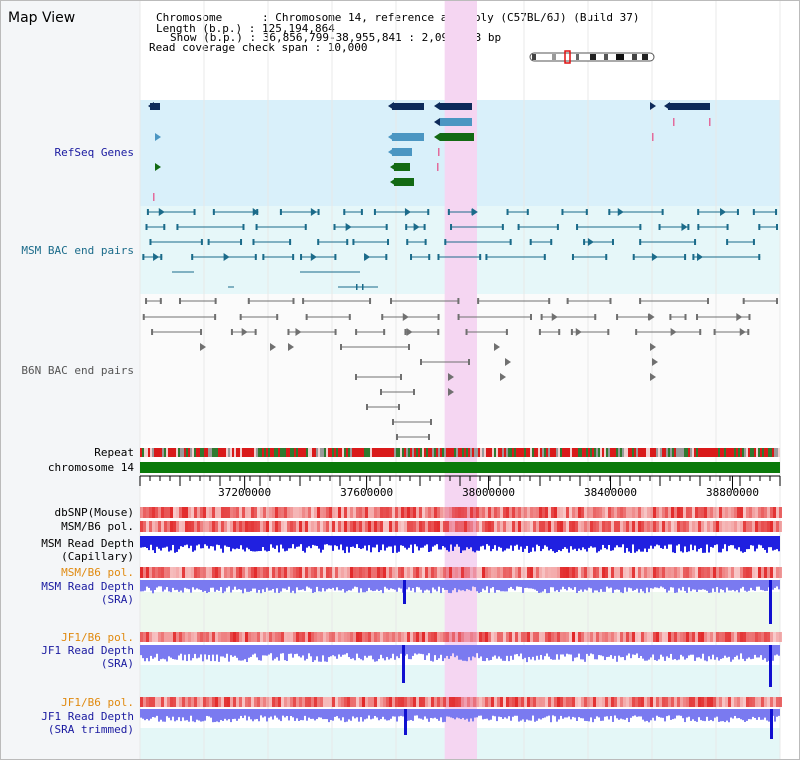 Image resolution: width=800 pixels, height=760 pixels. What do you see at coordinates (97, 637) in the screenshot?
I see `track-label-jf1-b6-pol-1: JF1/B6 pol.` at bounding box center [97, 637].